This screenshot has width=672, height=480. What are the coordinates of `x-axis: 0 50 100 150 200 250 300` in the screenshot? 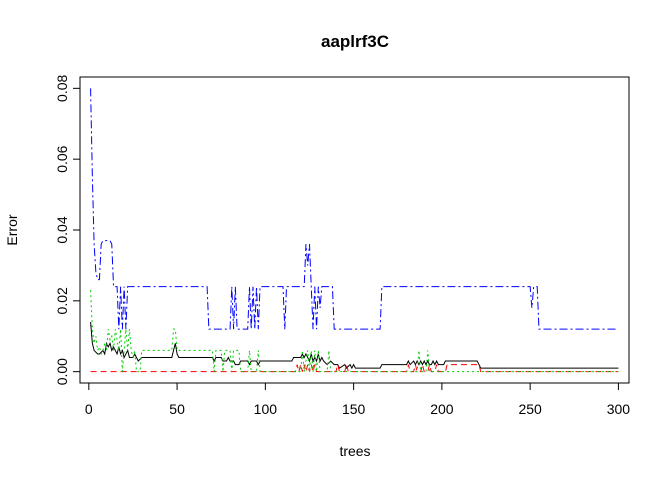 It's located at (358, 399).